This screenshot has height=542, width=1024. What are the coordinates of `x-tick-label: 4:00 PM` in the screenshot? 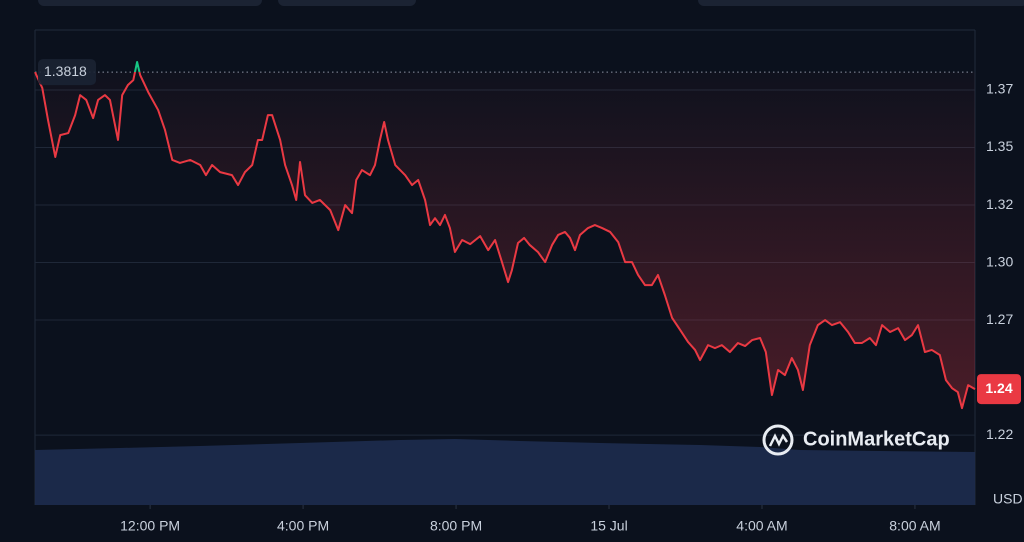 It's located at (303, 526).